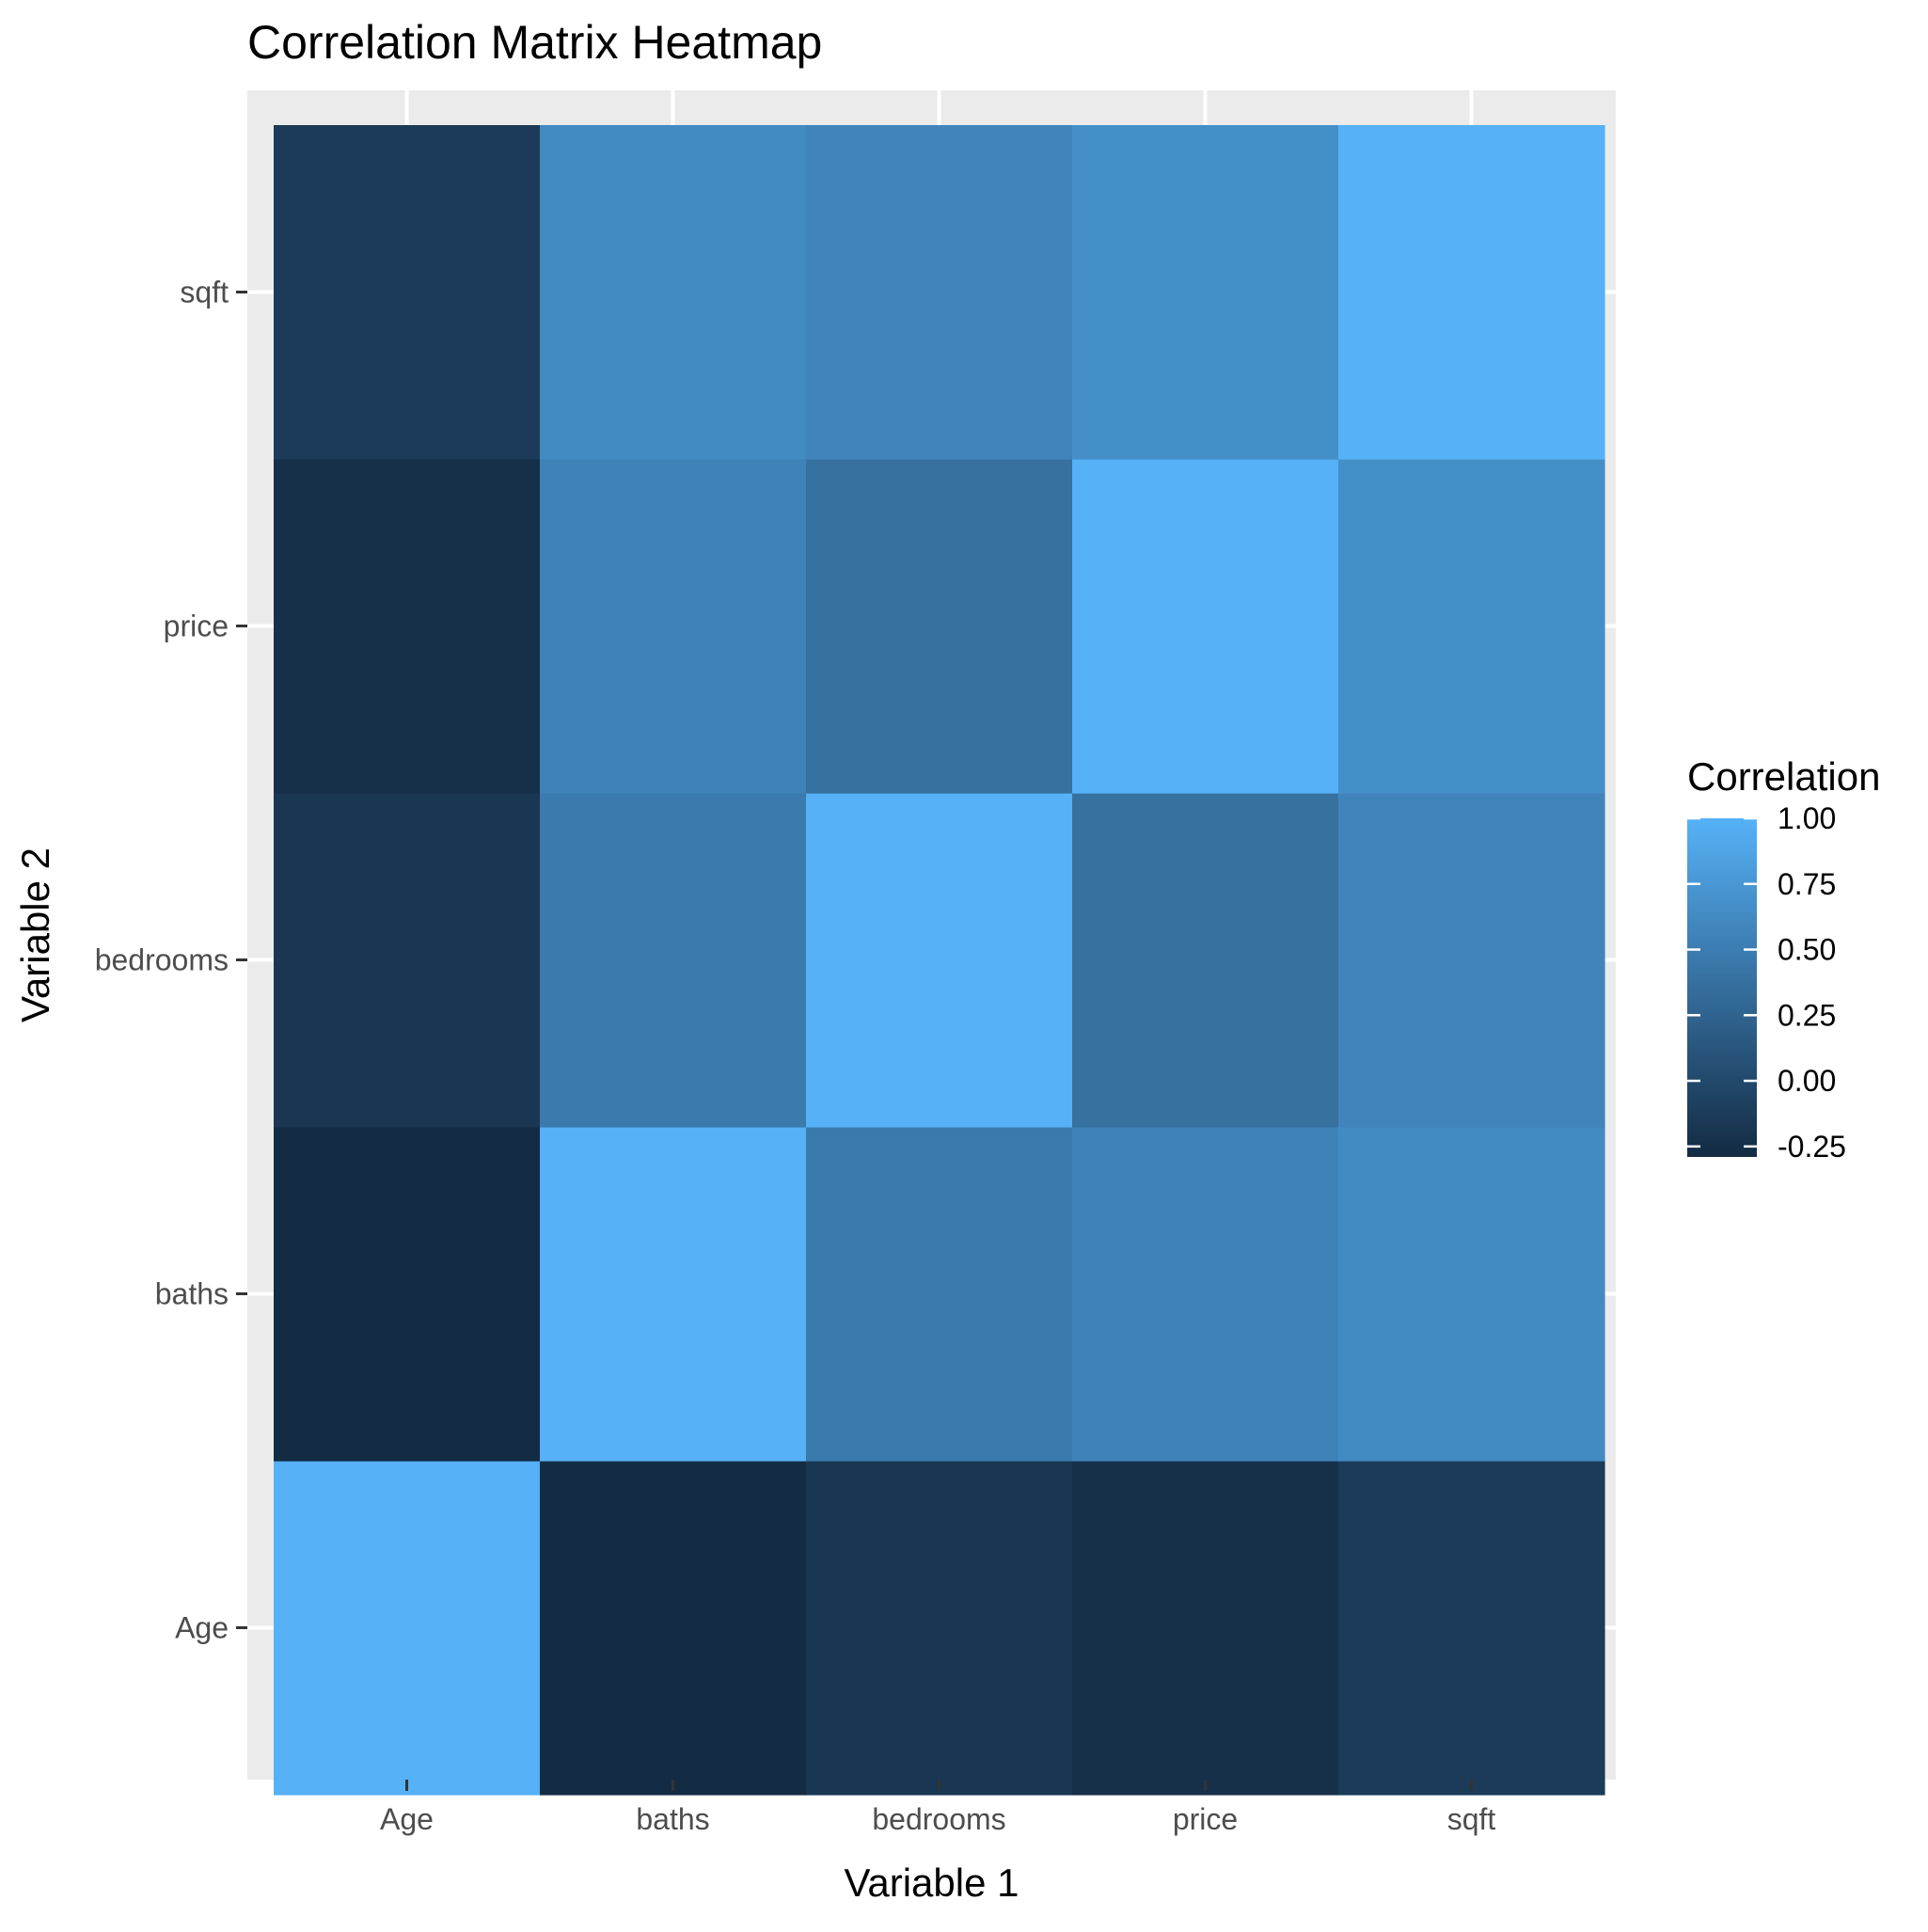 Image resolution: width=1928 pixels, height=1932 pixels. I want to click on y-tick-label: sqft, so click(204, 292).